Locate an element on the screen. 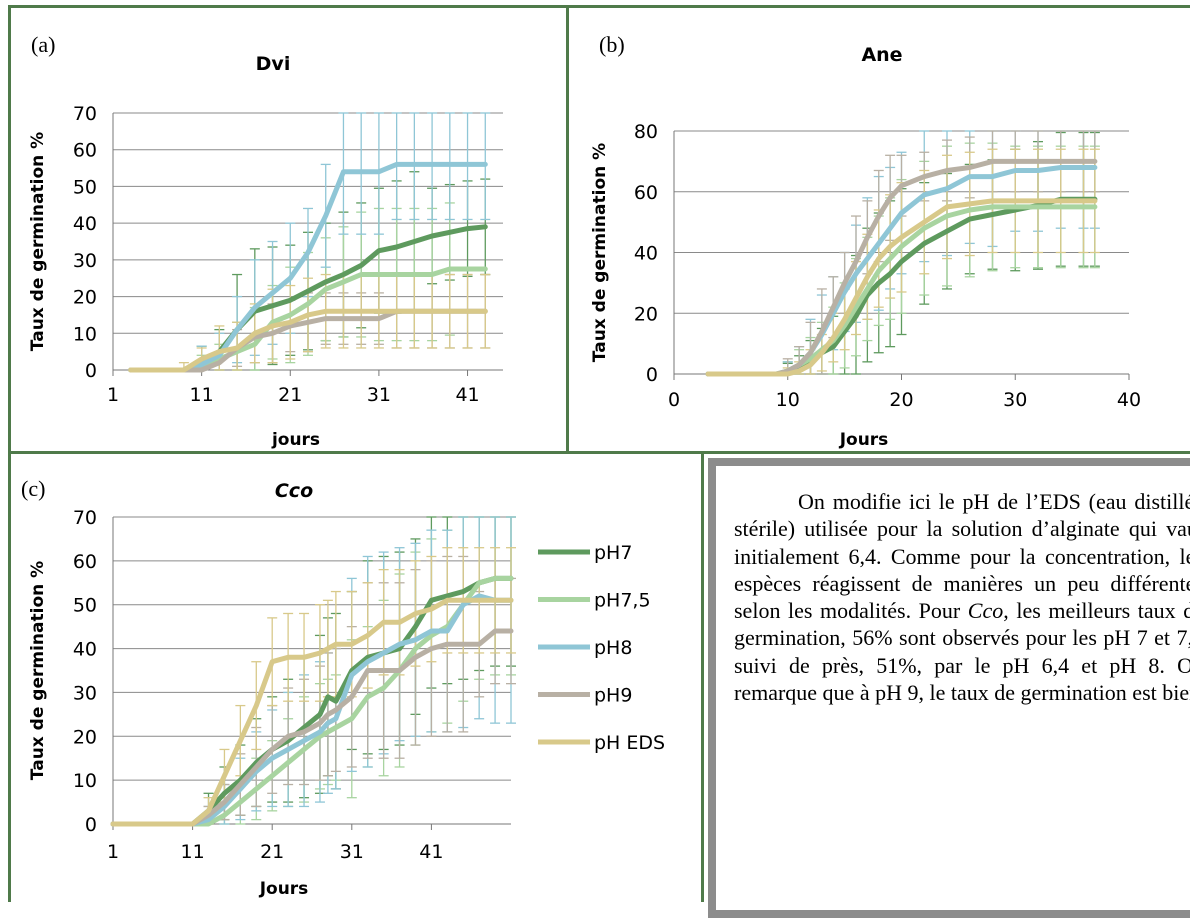 The image size is (1190, 918). paragraph-species: Cco is located at coordinates (985, 611).